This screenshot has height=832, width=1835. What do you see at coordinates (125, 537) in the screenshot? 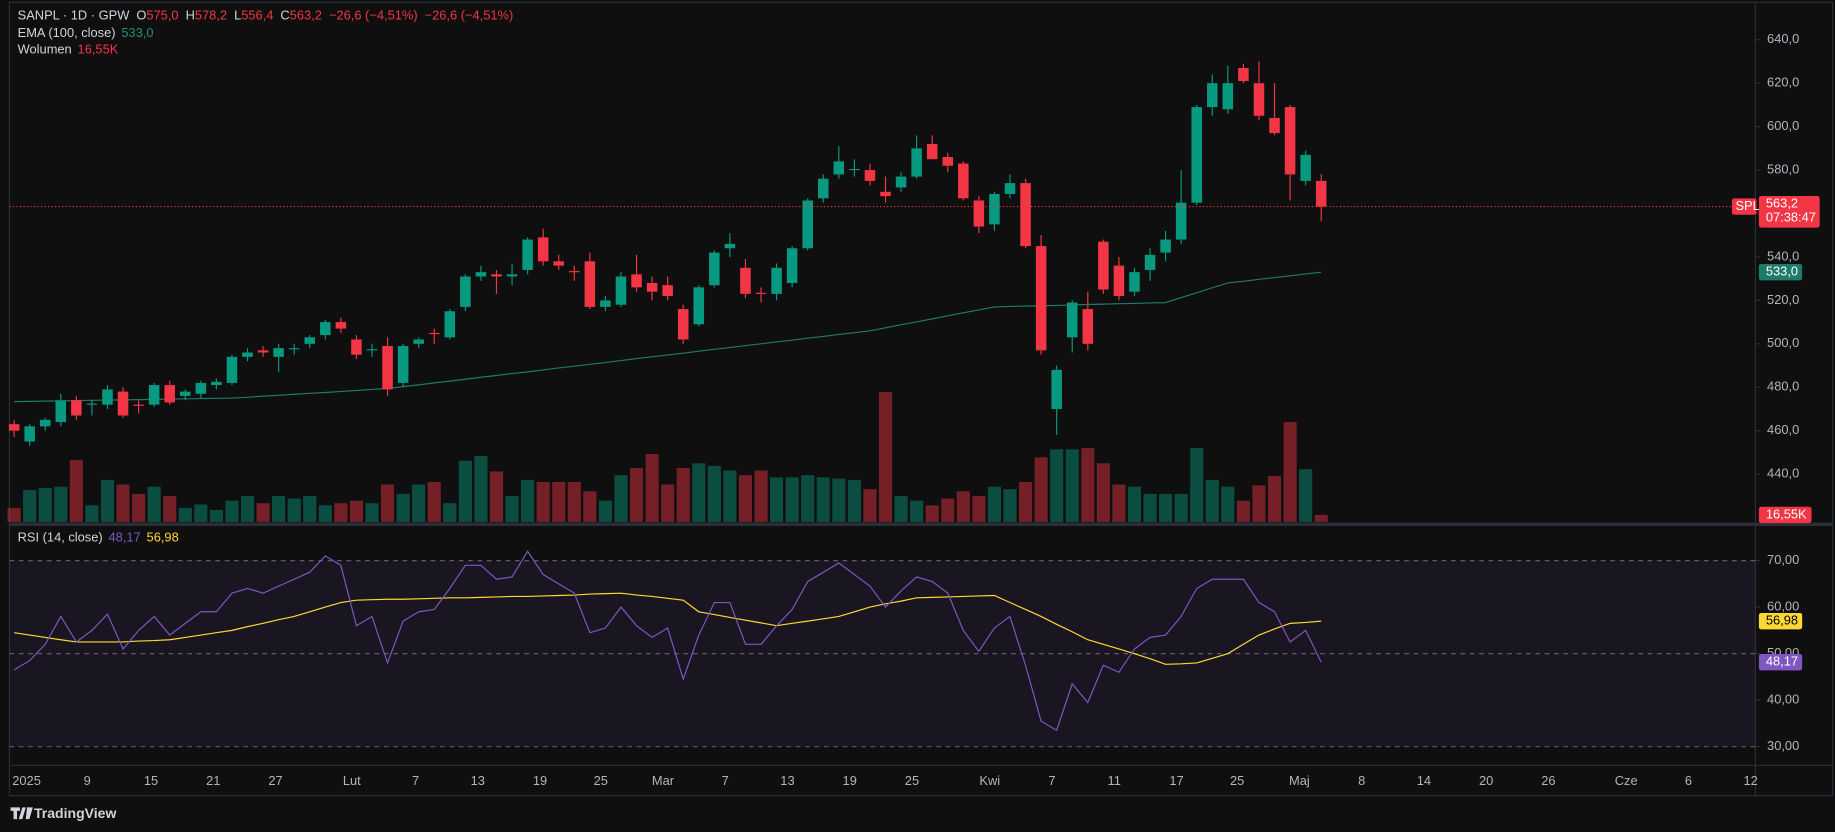
I see `rsi-value: 48,17` at bounding box center [125, 537].